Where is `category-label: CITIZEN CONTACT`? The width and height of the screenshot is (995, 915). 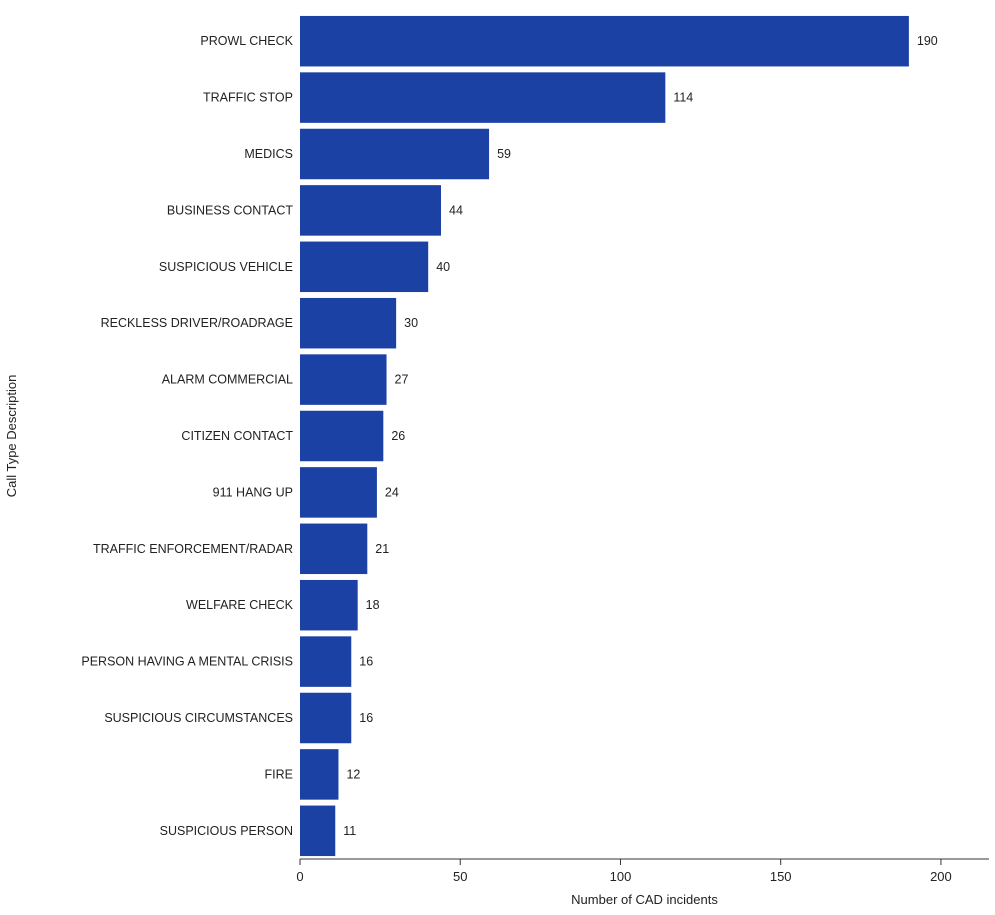
category-label: CITIZEN CONTACT is located at coordinates (237, 436).